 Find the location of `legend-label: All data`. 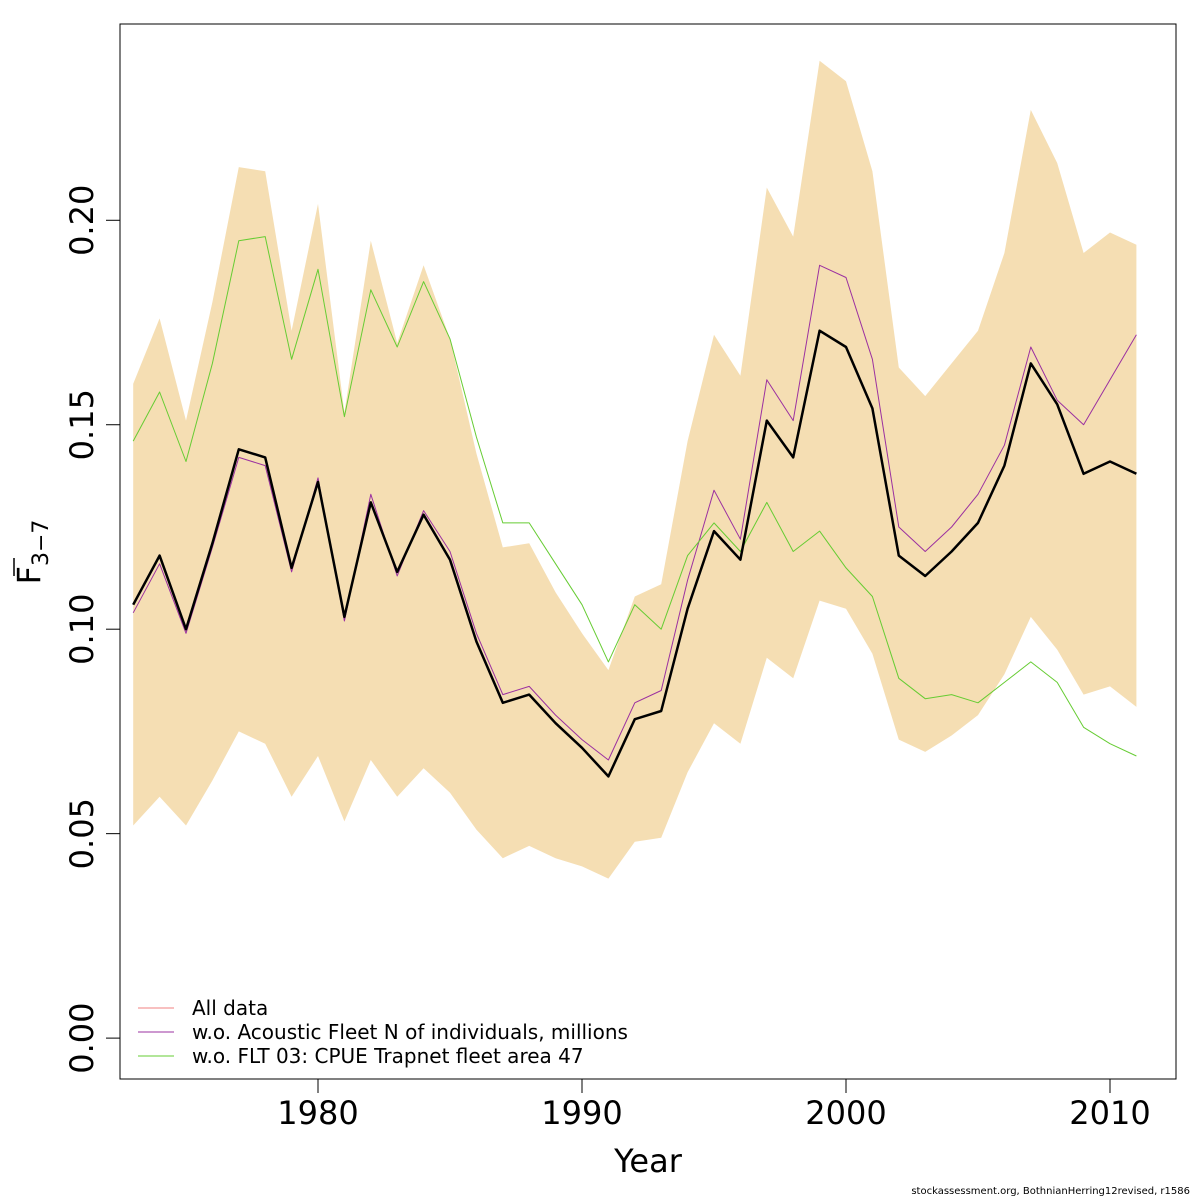

legend-label: All data is located at coordinates (230, 1008).